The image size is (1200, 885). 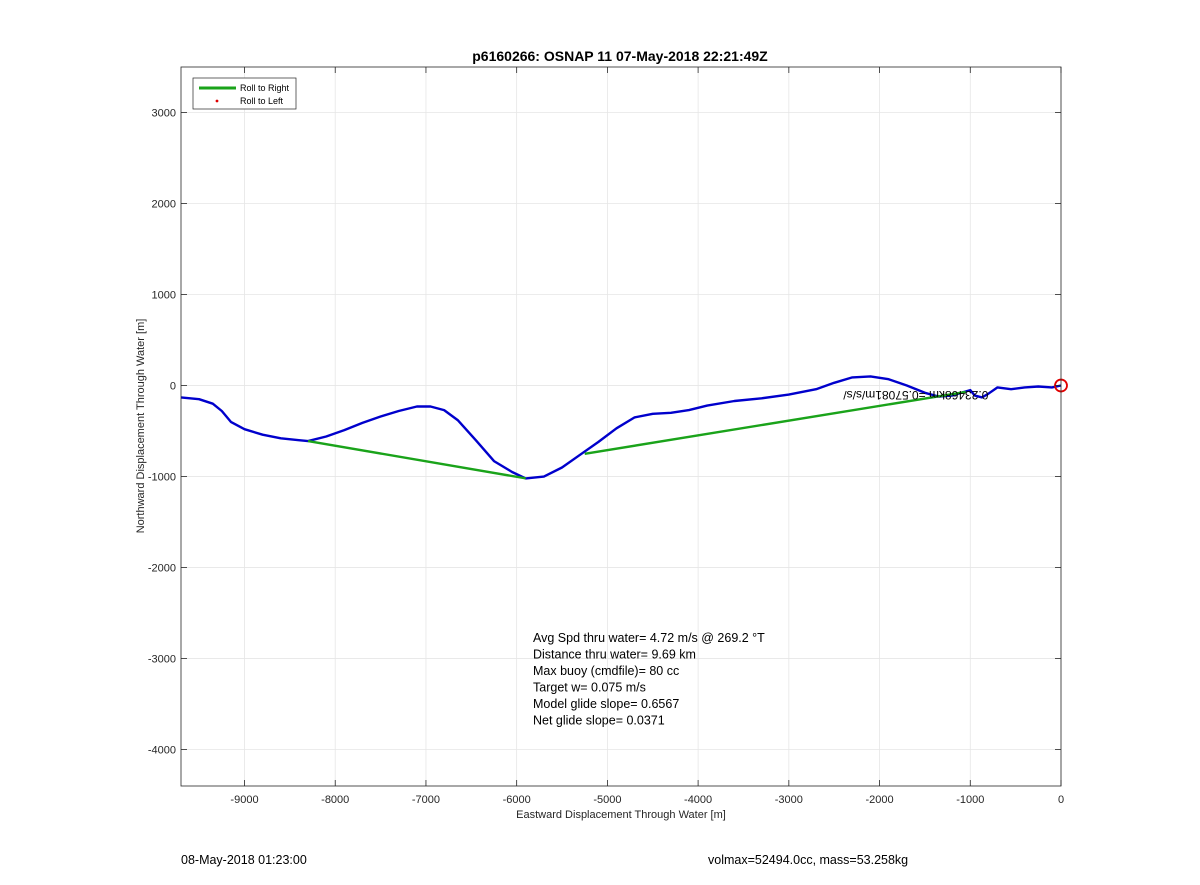 I want to click on legend-label-roll-right: Roll to Right, so click(x=265, y=88).